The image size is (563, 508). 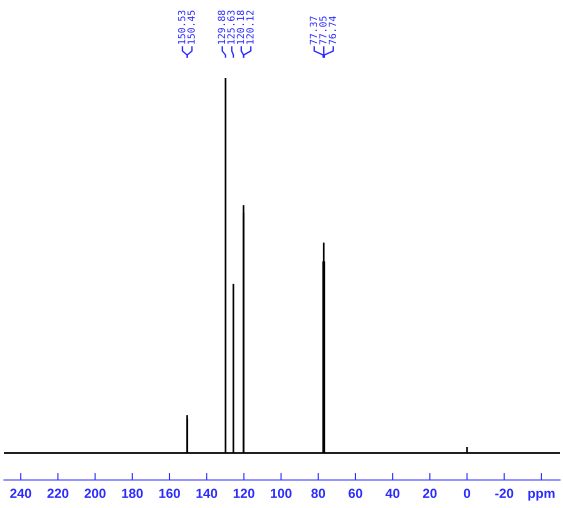 What do you see at coordinates (281, 493) in the screenshot?
I see `x-tick-label: 100` at bounding box center [281, 493].